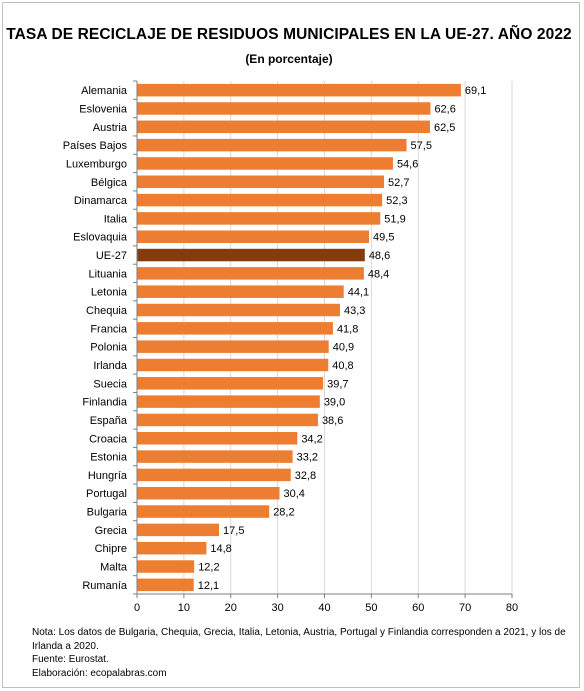  What do you see at coordinates (283, 513) in the screenshot?
I see `value-label: 28,2` at bounding box center [283, 513].